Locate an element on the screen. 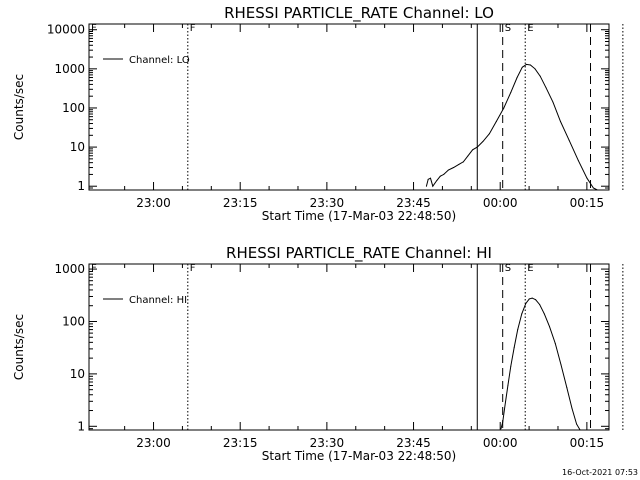  timestamp-stamp: 16-Oct-2021 07:53 is located at coordinates (600, 472).